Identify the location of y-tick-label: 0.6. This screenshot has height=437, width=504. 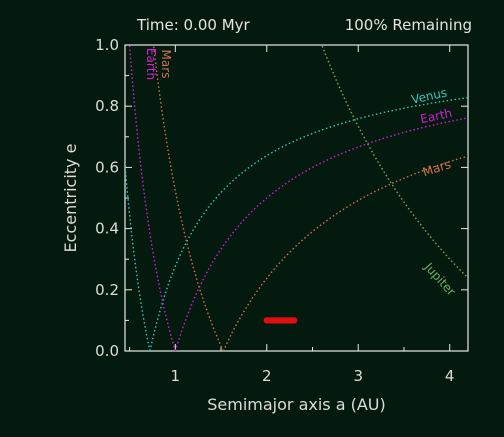
(107, 167).